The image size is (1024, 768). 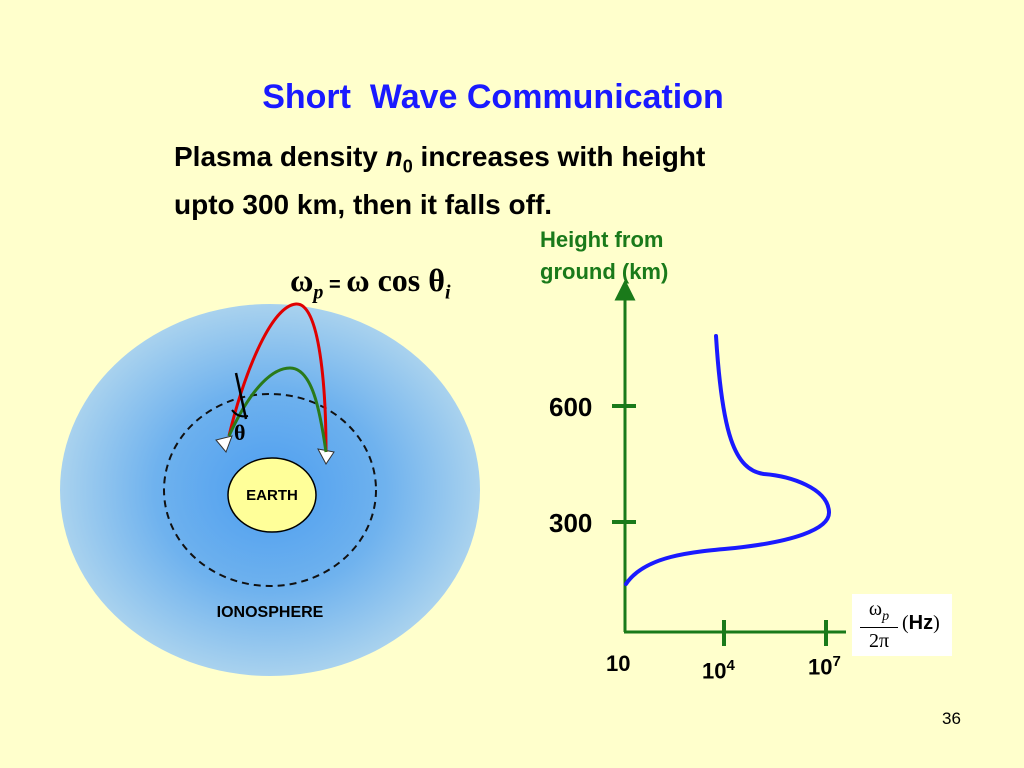 I want to click on plasma-frequency-formula: ωp = ω cos θi, so click(x=370, y=283).